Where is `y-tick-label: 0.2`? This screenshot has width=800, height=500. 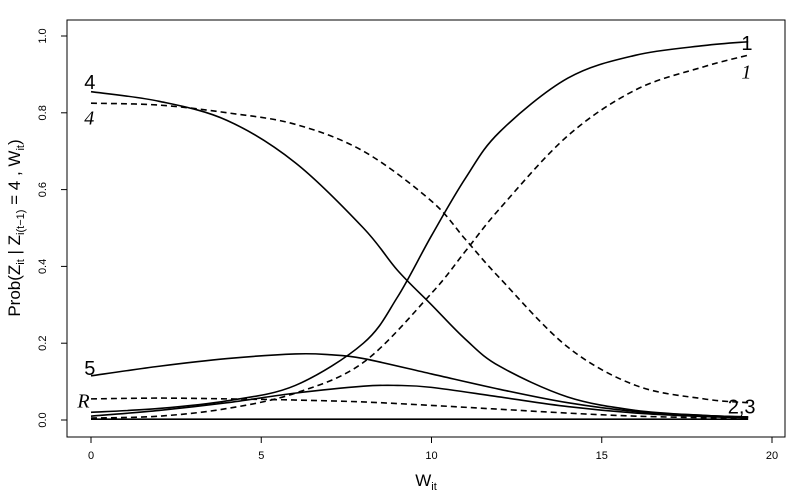 y-tick-label: 0.2 is located at coordinates (43, 343).